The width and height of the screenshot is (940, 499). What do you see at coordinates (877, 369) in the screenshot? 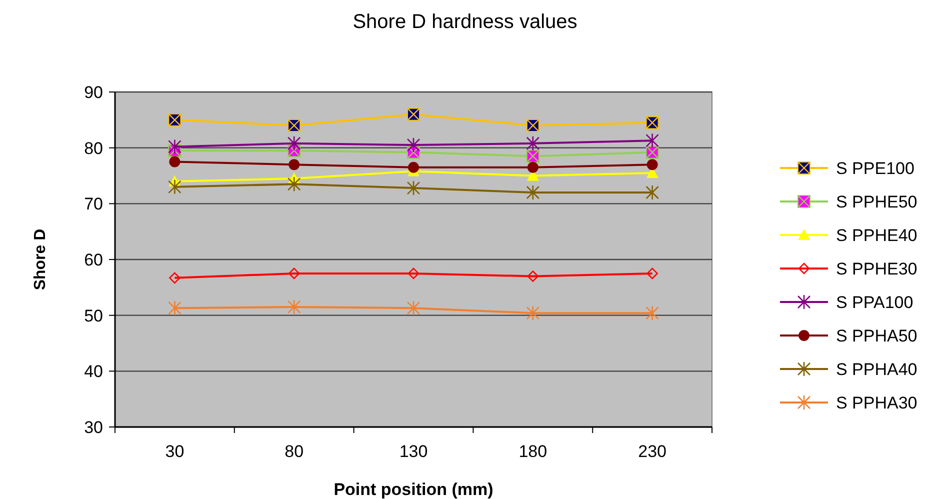
I see `legend-label: S PPHA40` at bounding box center [877, 369].